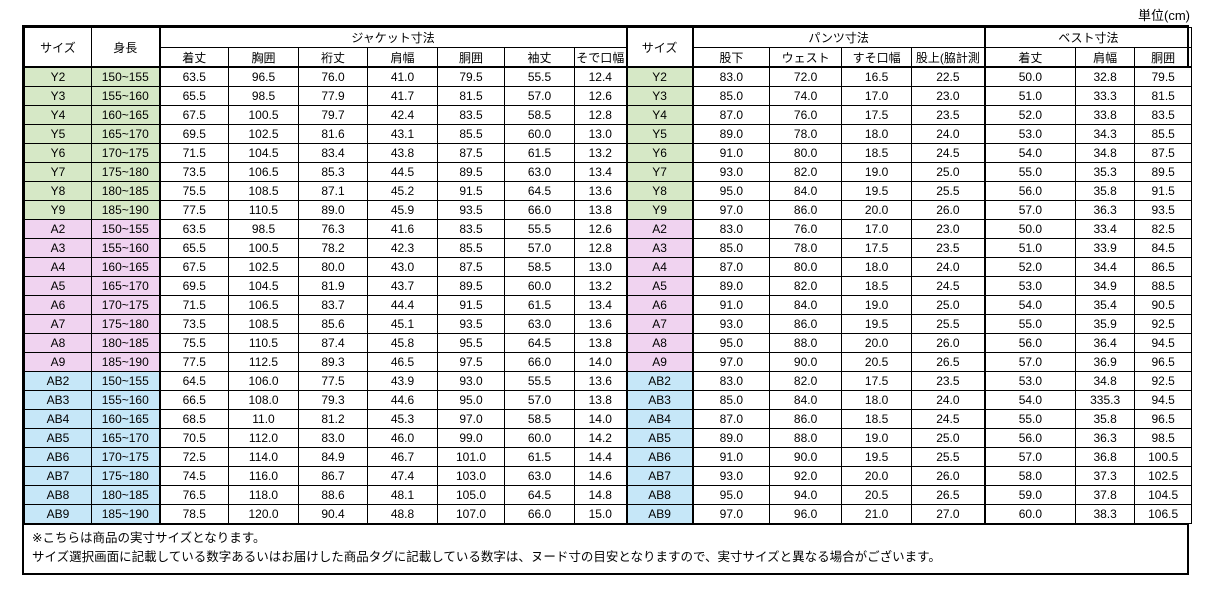  What do you see at coordinates (948, 191) in the screenshot?
I see `pants-value-cell: 25.5` at bounding box center [948, 191].